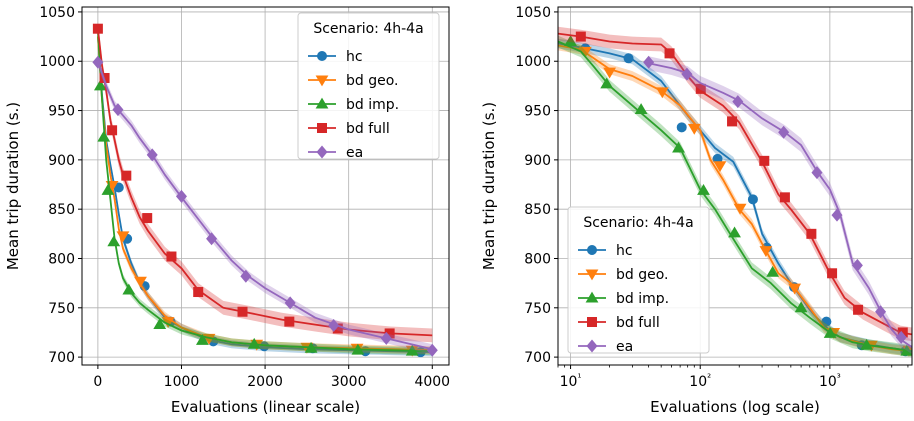 The height and width of the screenshot is (421, 914). What do you see at coordinates (830, 382) in the screenshot?
I see `x-tick-label: 10³` at bounding box center [830, 382].